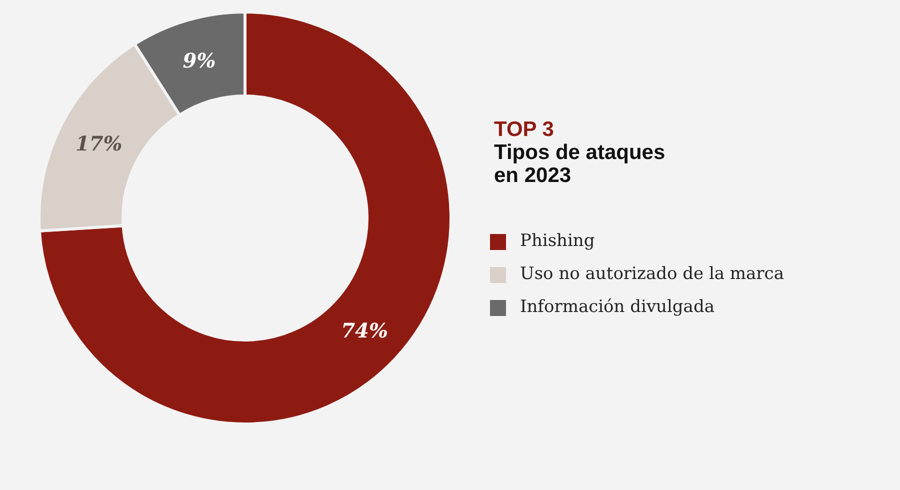  What do you see at coordinates (580, 164) in the screenshot?
I see `text: Tipos de ataques en 2023` at bounding box center [580, 164].